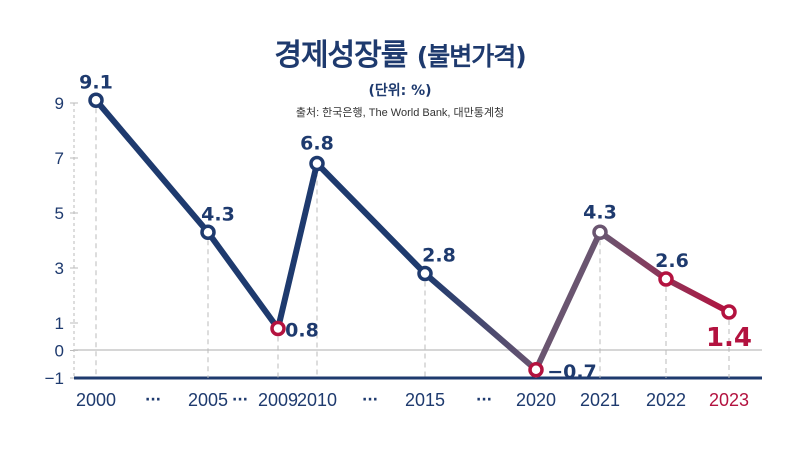 The width and height of the screenshot is (800, 450). I want to click on data-label: 1.4, so click(729, 338).